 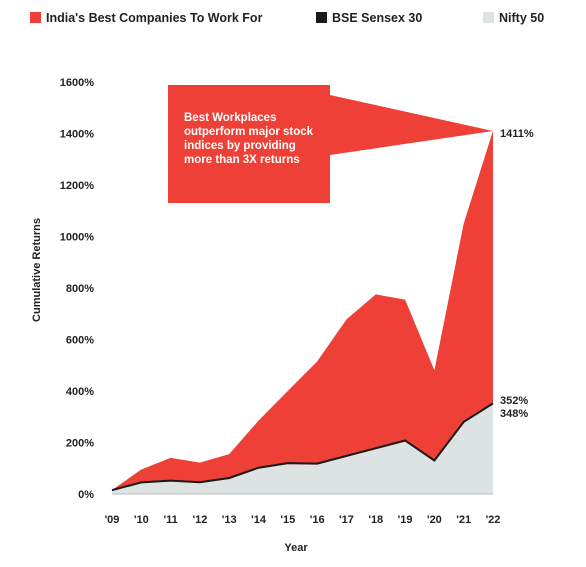 What do you see at coordinates (517, 134) in the screenshot?
I see `end-label-best-companies: 1411%` at bounding box center [517, 134].